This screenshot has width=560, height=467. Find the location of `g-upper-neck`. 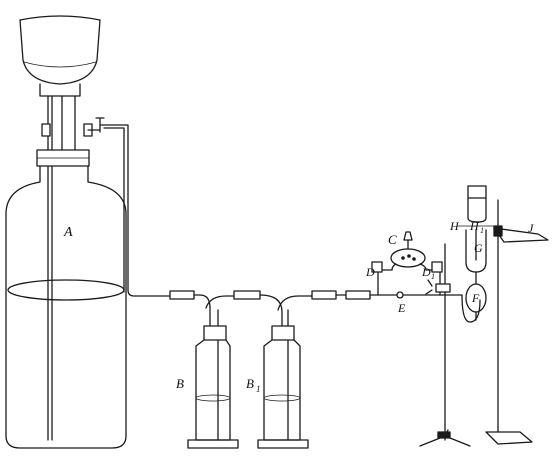

g-upper-neck is located at coordinates (477, 210).